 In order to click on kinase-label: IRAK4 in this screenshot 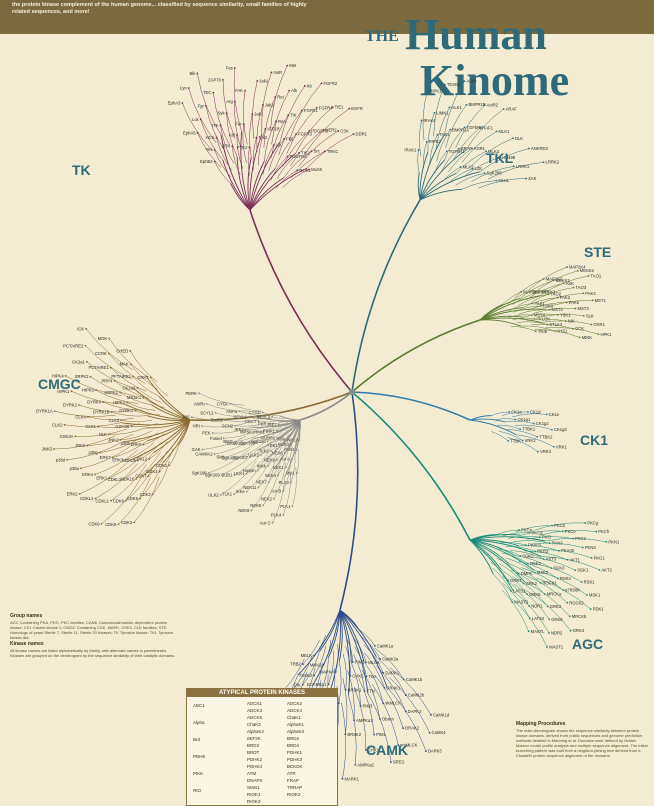, I will do `click(430, 120)`.